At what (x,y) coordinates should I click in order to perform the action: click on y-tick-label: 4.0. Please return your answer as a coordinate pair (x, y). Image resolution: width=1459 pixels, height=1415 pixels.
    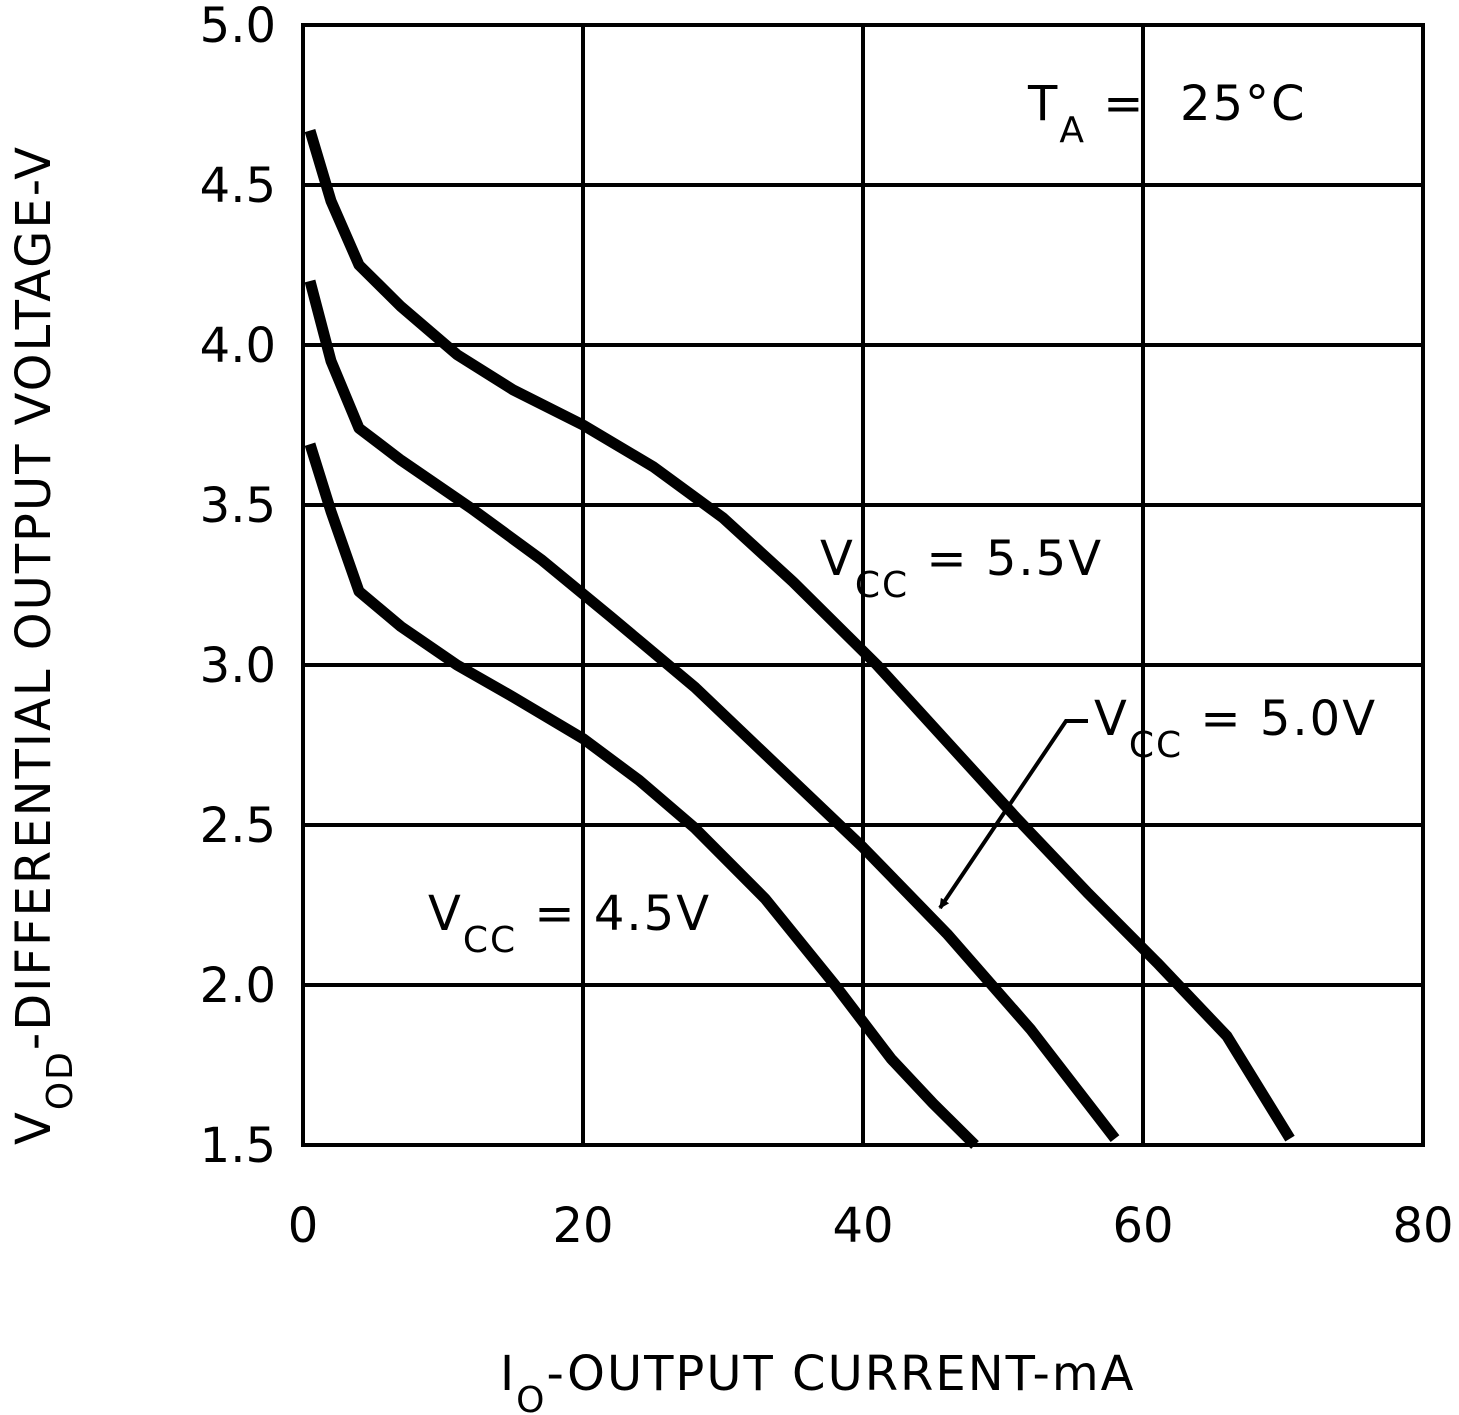
    Looking at the image, I should click on (238, 346).